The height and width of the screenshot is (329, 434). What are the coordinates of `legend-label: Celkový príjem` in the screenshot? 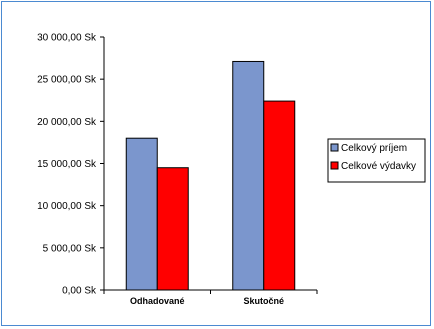 It's located at (374, 148).